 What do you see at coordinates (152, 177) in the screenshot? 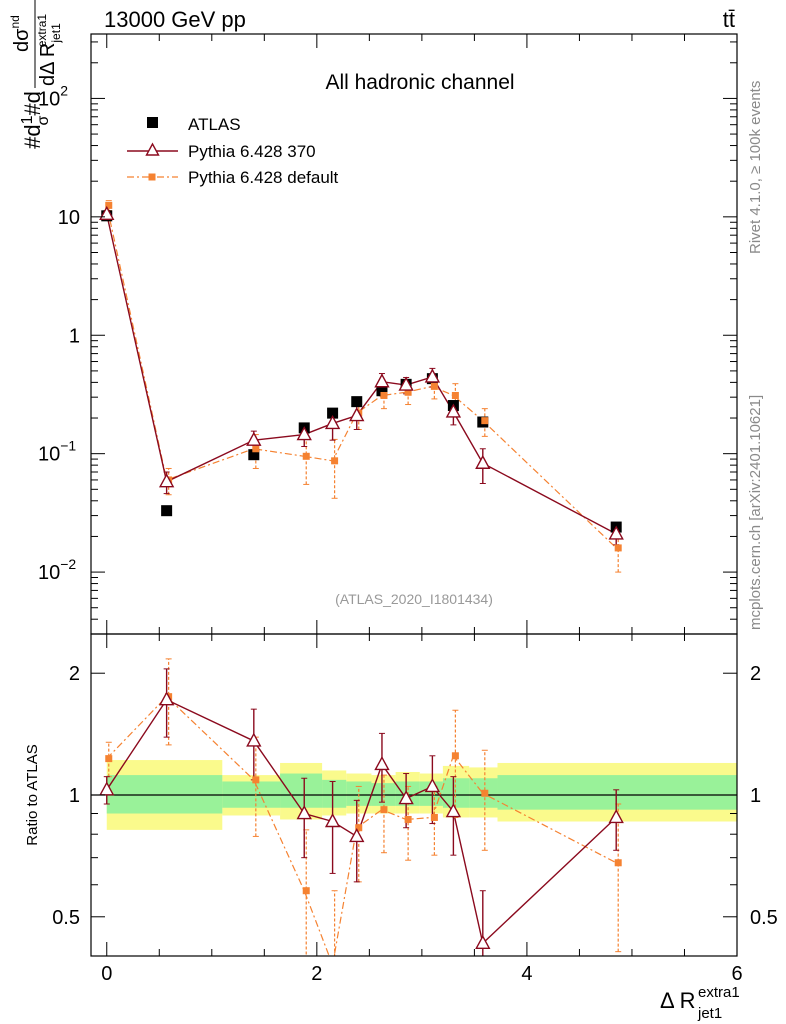
I see `legend-pythia-default-marker` at bounding box center [152, 177].